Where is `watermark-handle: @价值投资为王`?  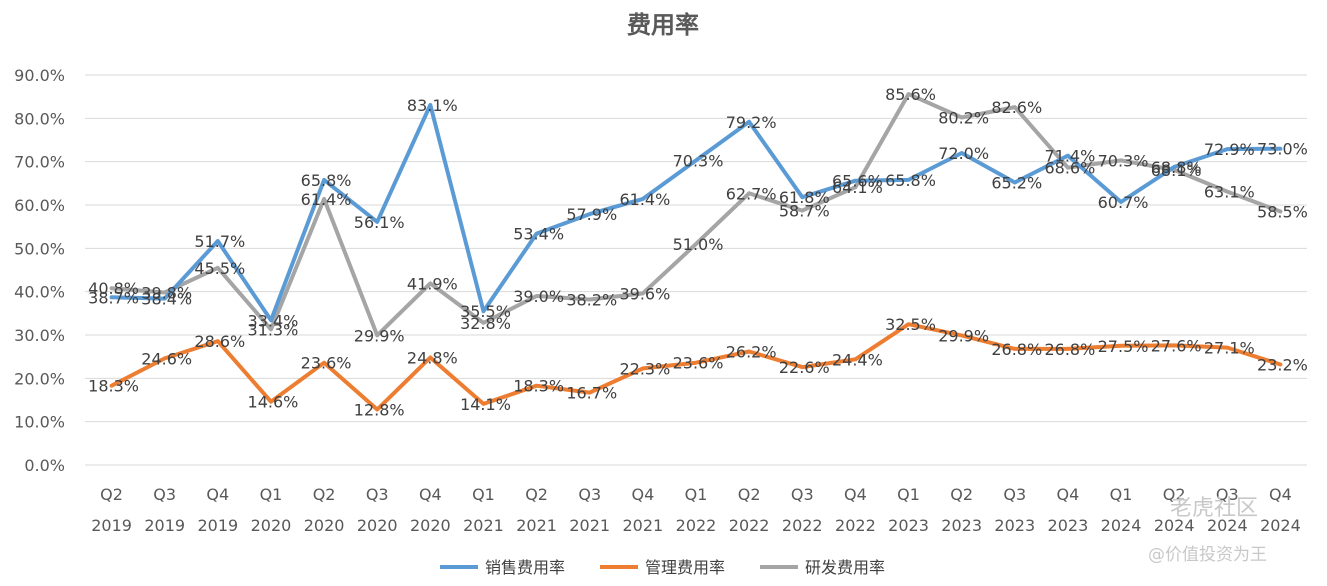
watermark-handle: @价值投资为王 is located at coordinates (1207, 555).